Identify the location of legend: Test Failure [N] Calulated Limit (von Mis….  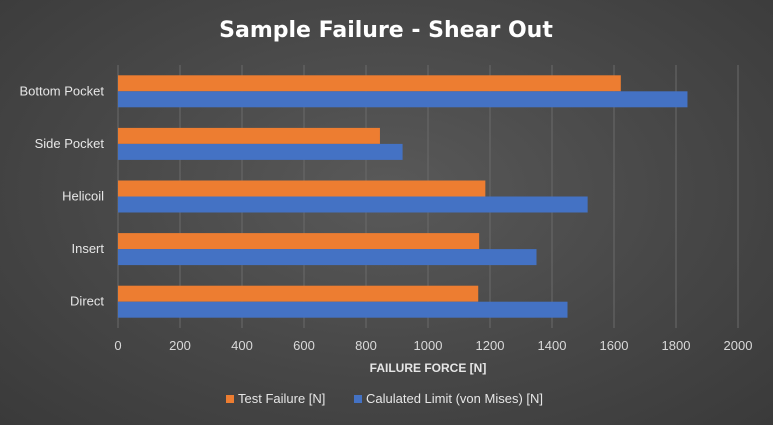
(384, 398).